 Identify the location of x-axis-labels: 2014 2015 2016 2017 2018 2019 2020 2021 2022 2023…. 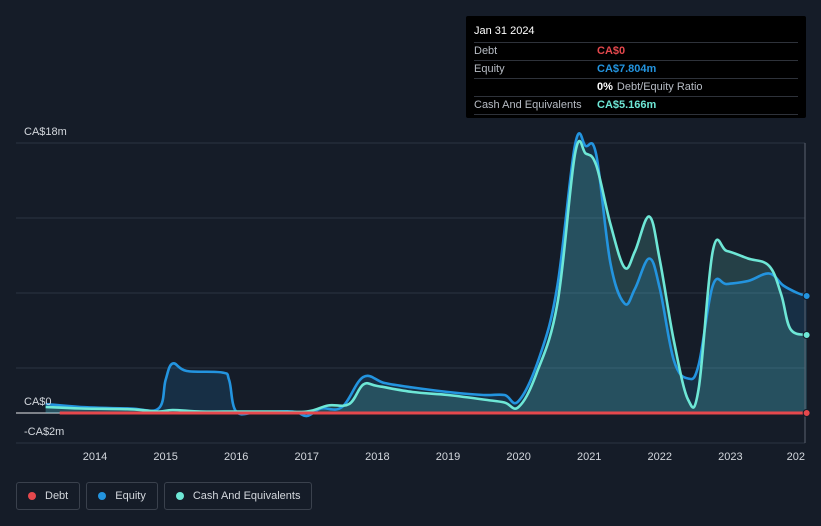
(444, 457).